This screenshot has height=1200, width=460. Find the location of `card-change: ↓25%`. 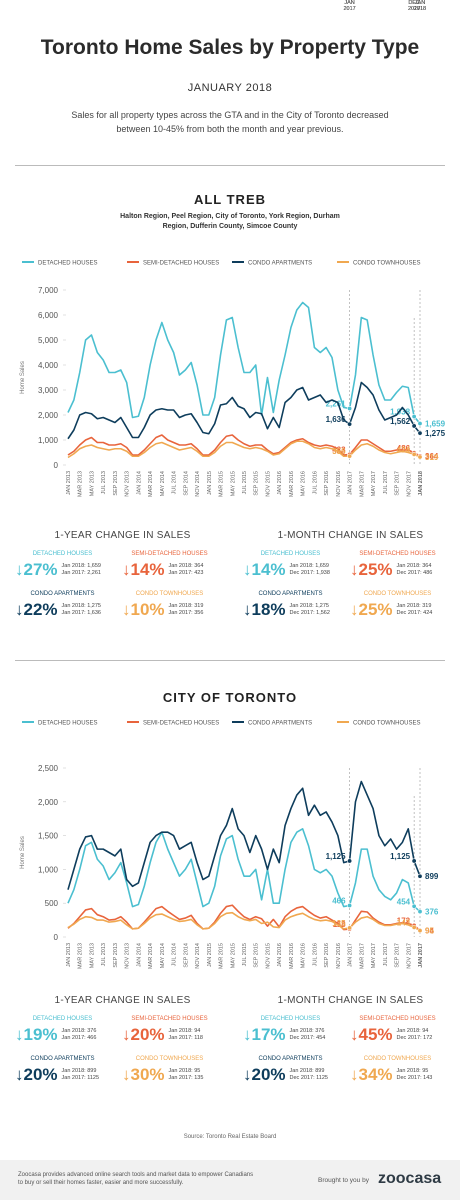

card-change: ↓25% is located at coordinates (371, 609).